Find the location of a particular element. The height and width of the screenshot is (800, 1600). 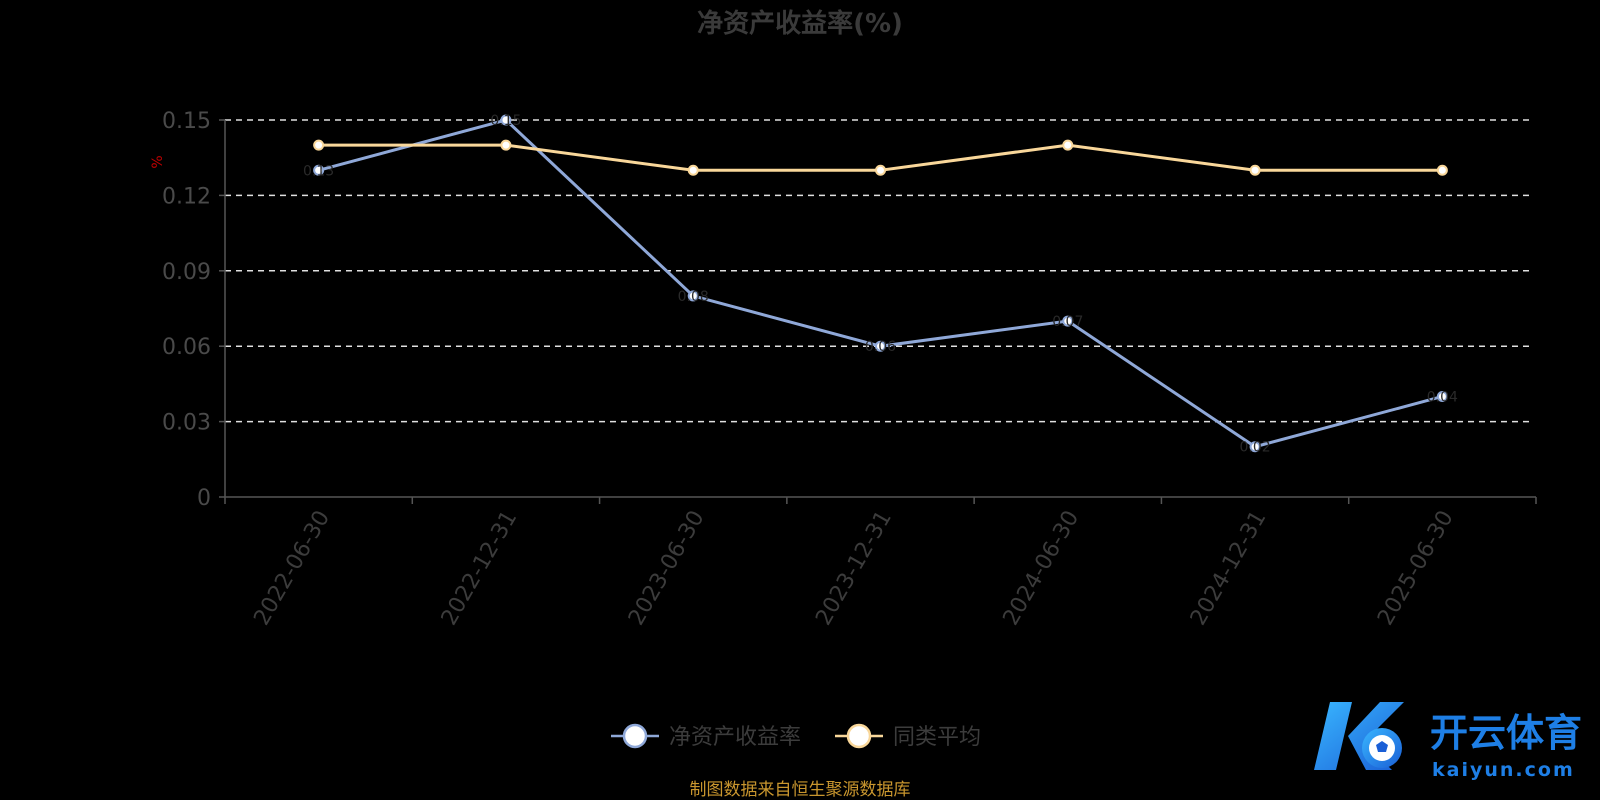

y-tick-label: 0.06 is located at coordinates (186, 347).